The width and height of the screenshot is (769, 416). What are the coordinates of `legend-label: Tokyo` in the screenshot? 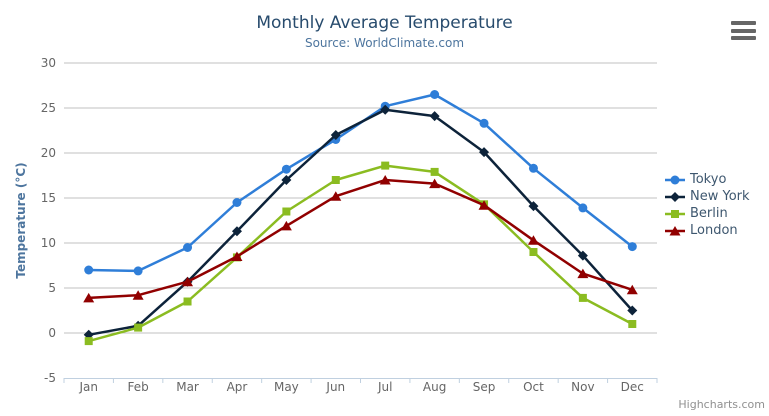 It's located at (708, 179).